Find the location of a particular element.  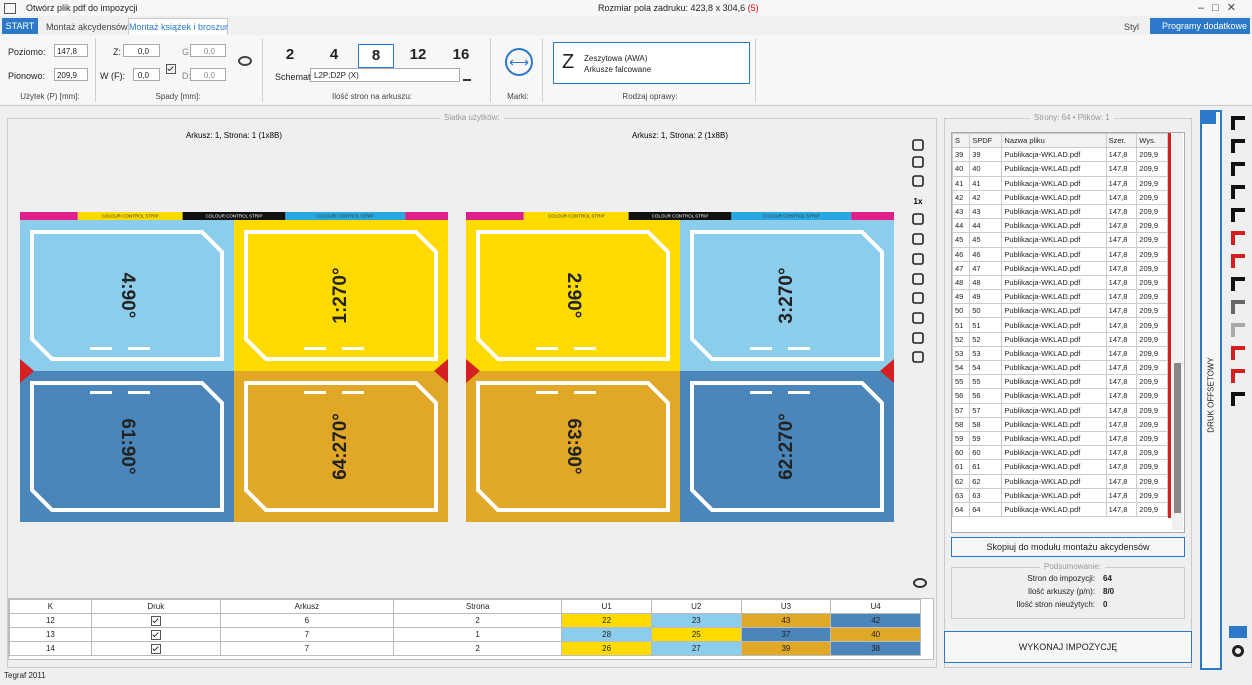

file-row: 4343Publikacja-WKLAD.pdf147,8209,9 is located at coordinates (1060, 211).